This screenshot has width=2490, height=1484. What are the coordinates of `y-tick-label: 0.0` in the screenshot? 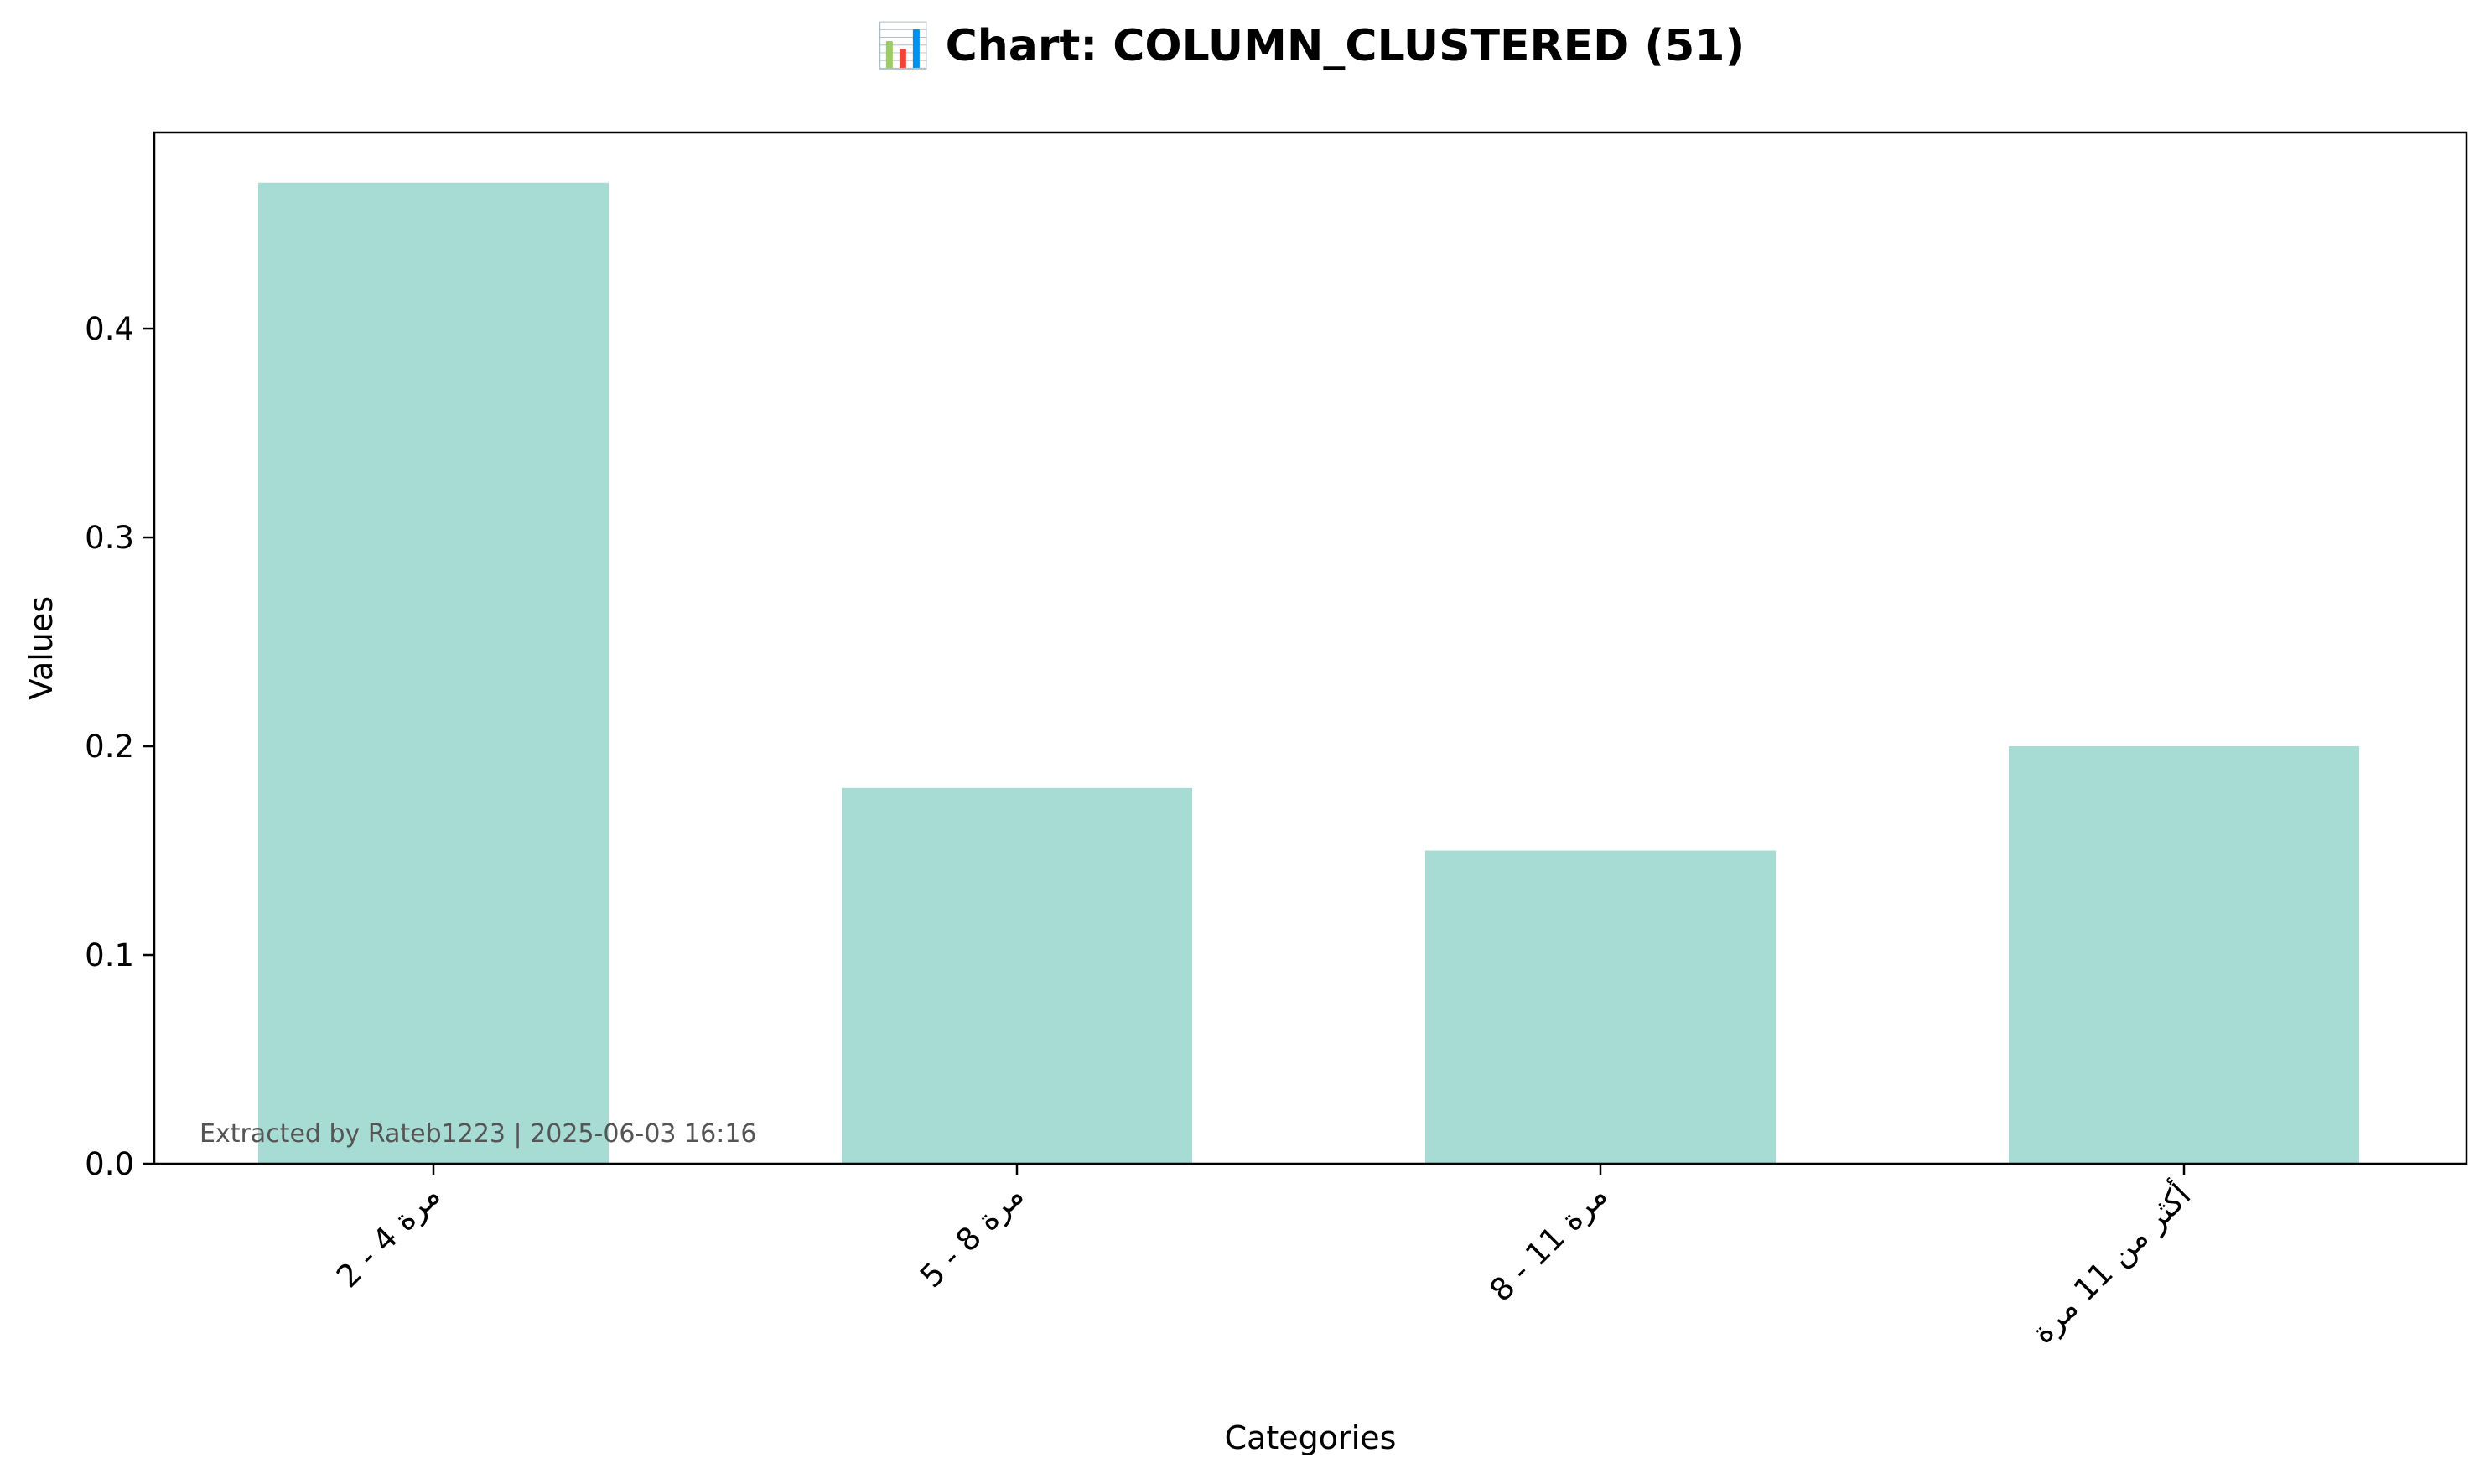 It's located at (109, 1164).